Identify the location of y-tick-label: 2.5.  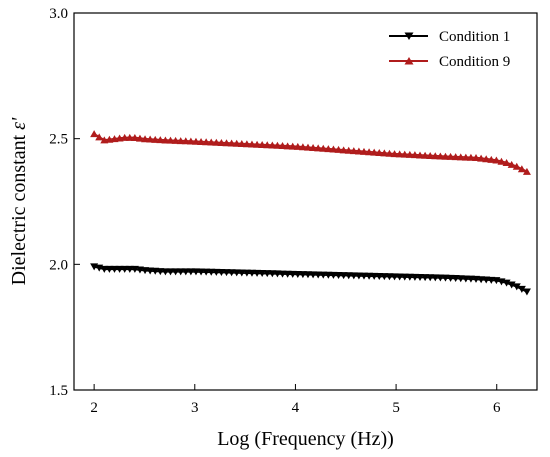
(58, 140).